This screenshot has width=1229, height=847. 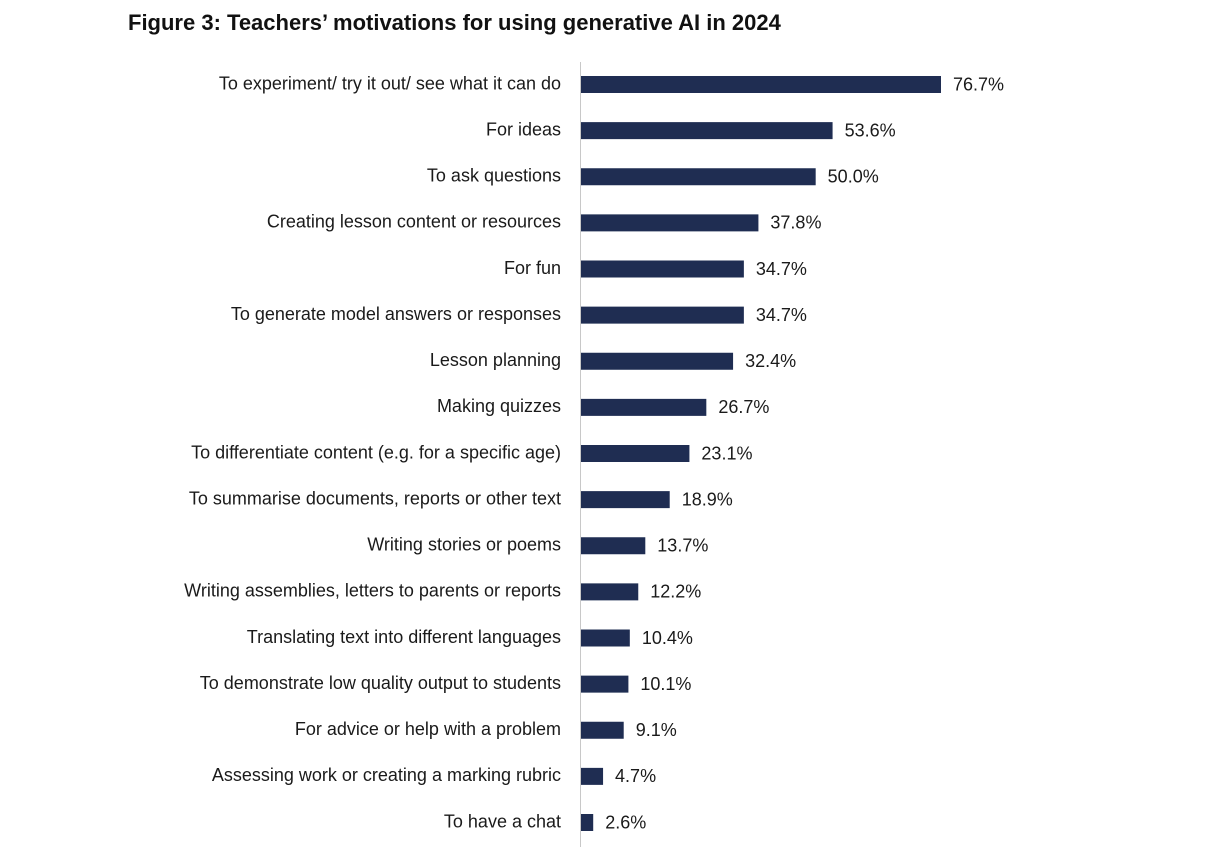 What do you see at coordinates (635, 776) in the screenshot?
I see `value-label: 4.7%` at bounding box center [635, 776].